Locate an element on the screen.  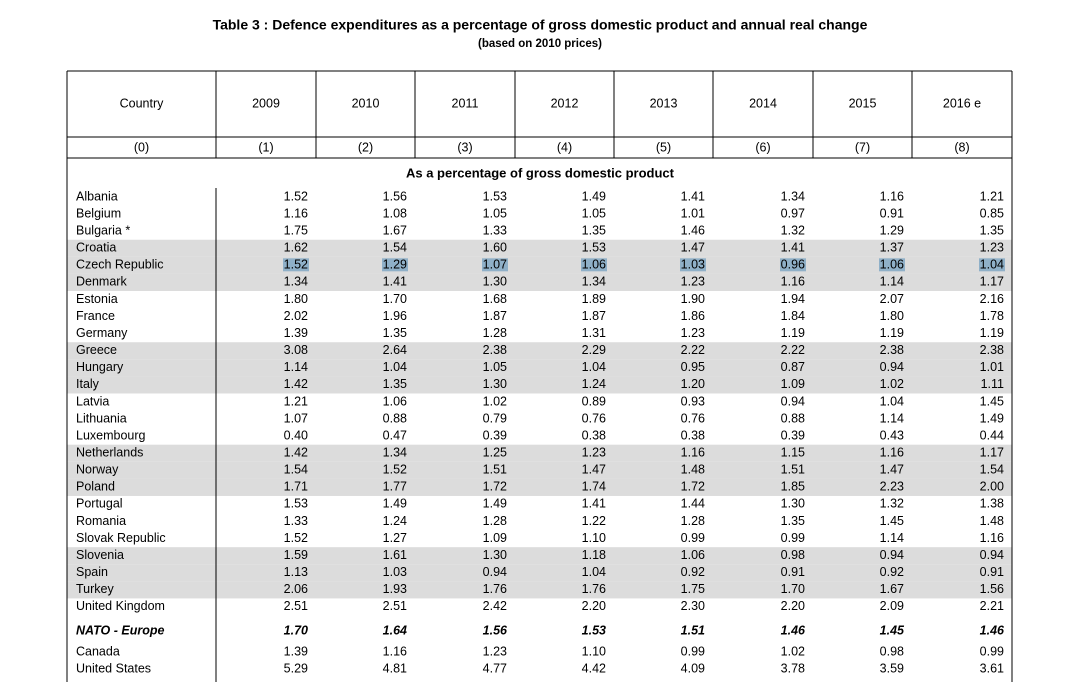
cell: 1.80 is located at coordinates (296, 299).